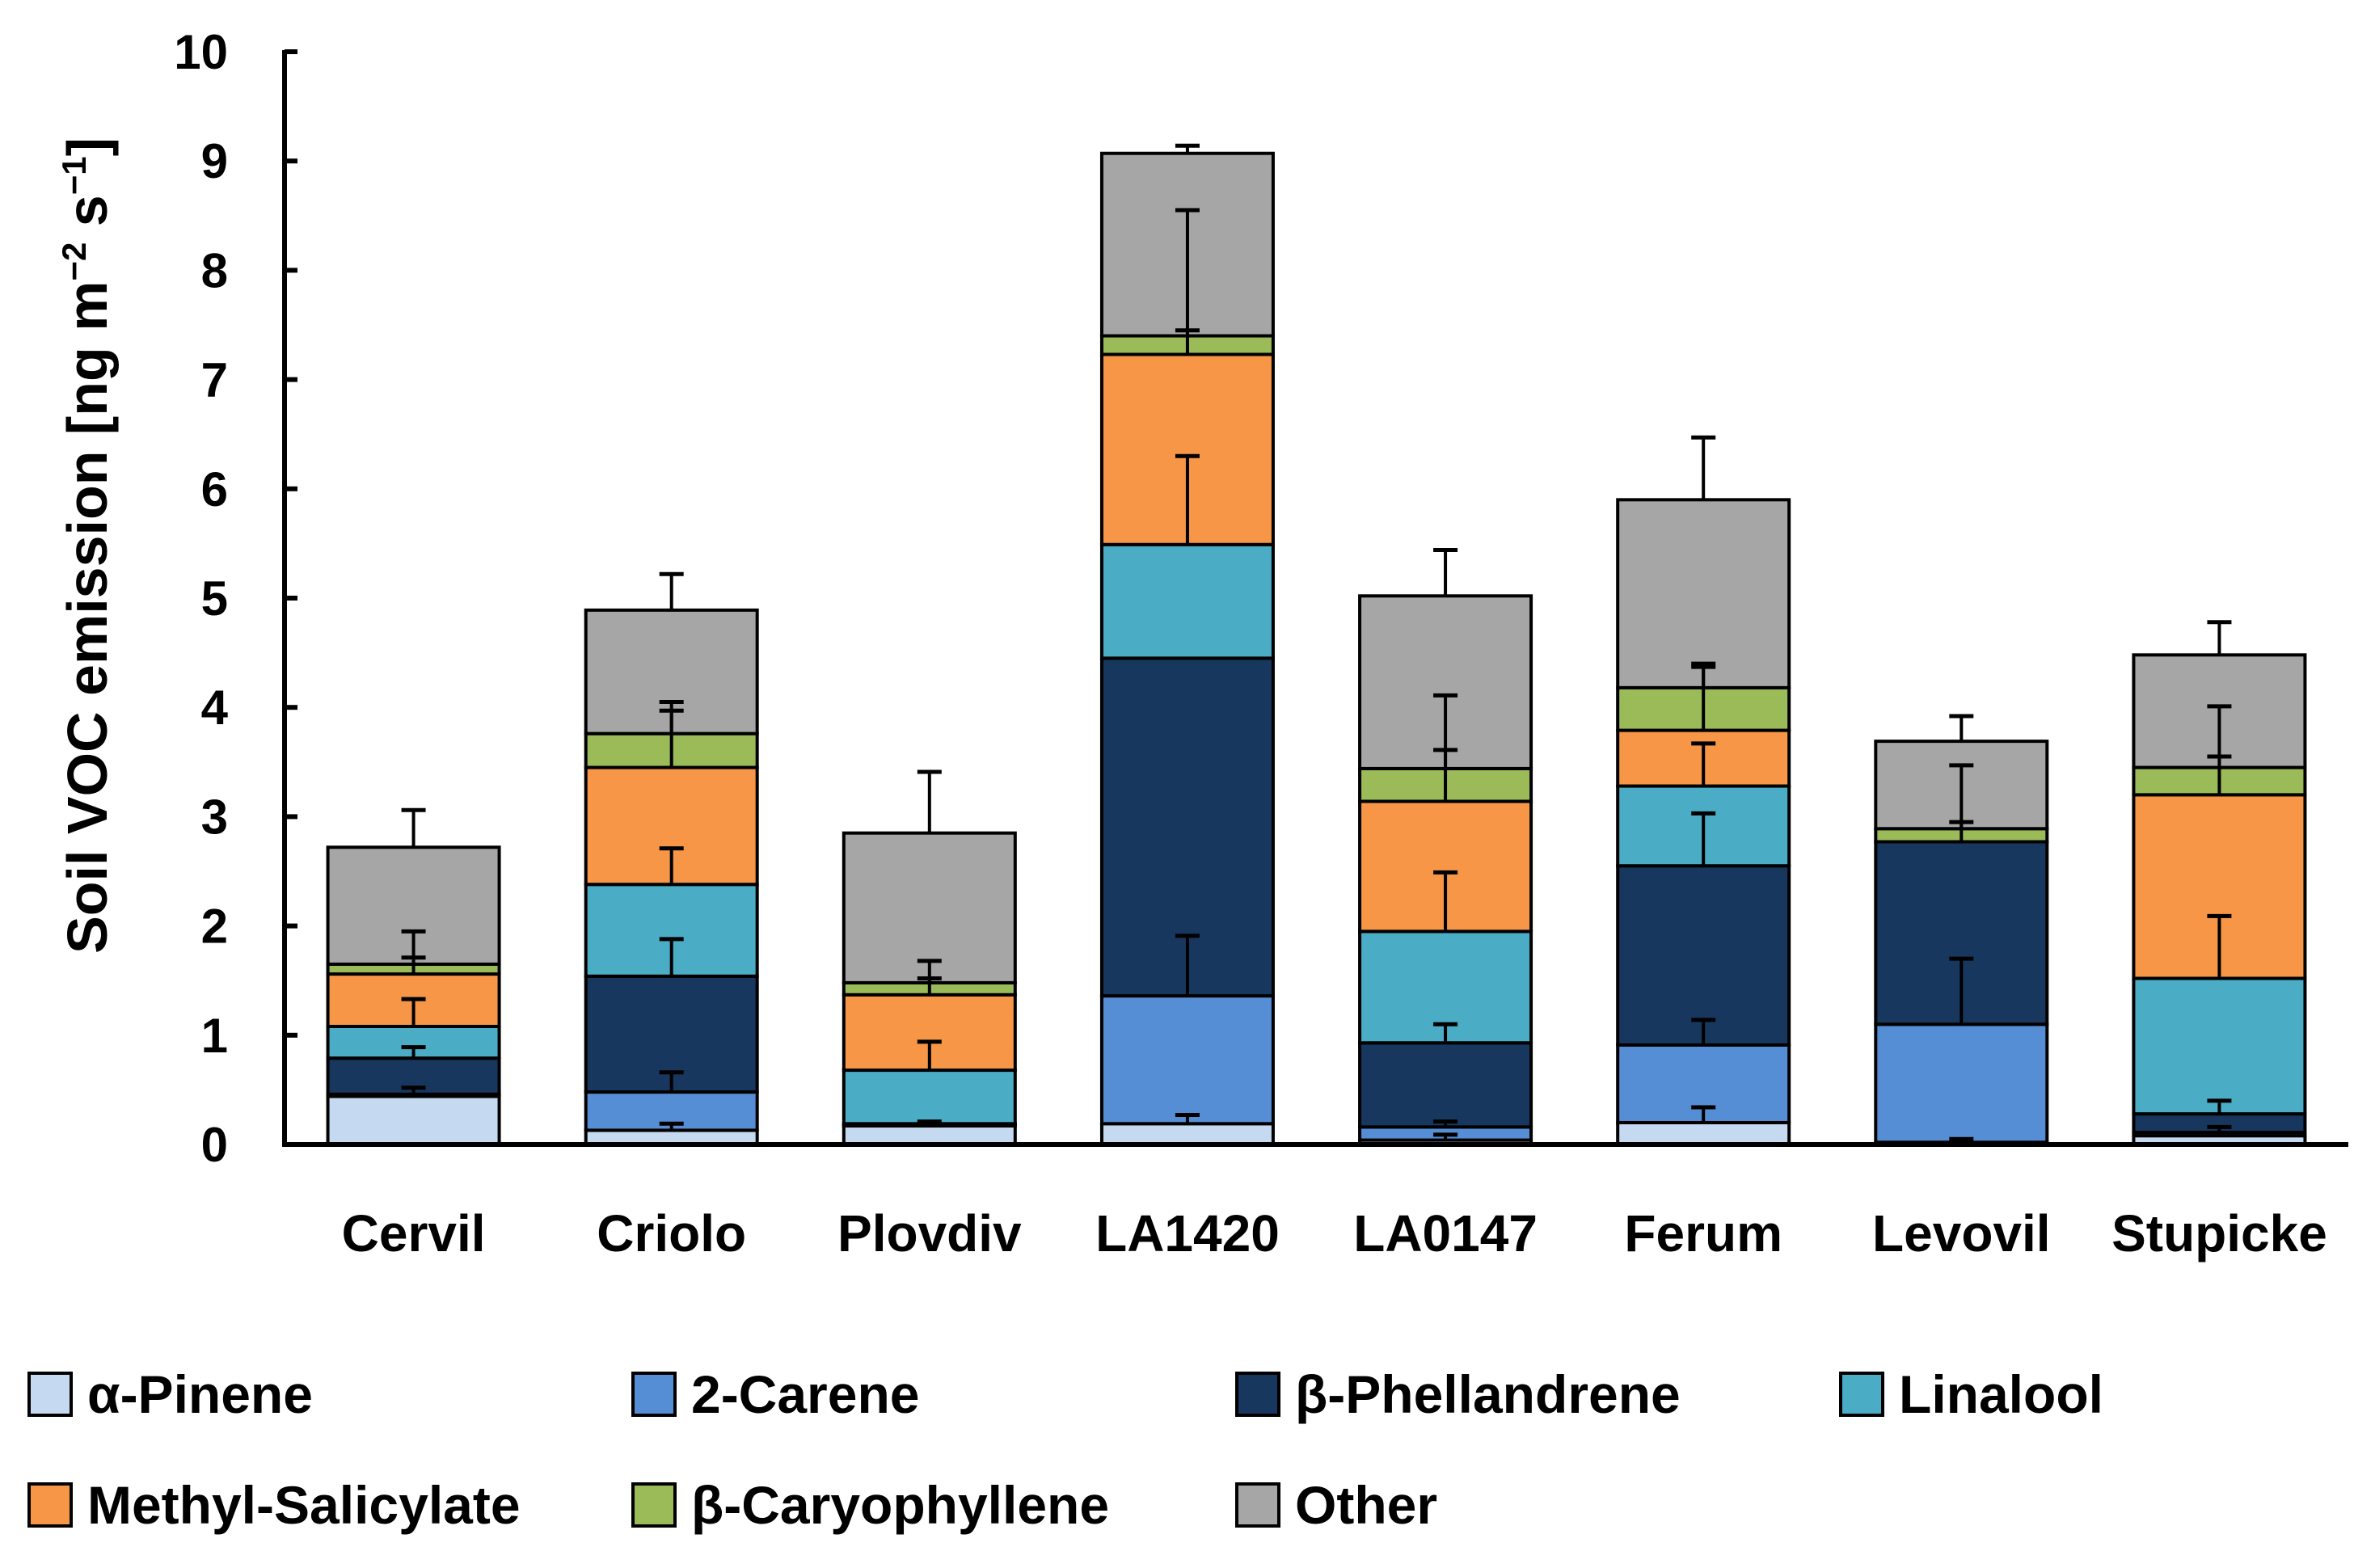 The width and height of the screenshot is (2375, 1568). Describe the element at coordinates (214, 380) in the screenshot. I see `y-tick-label: 7` at that location.